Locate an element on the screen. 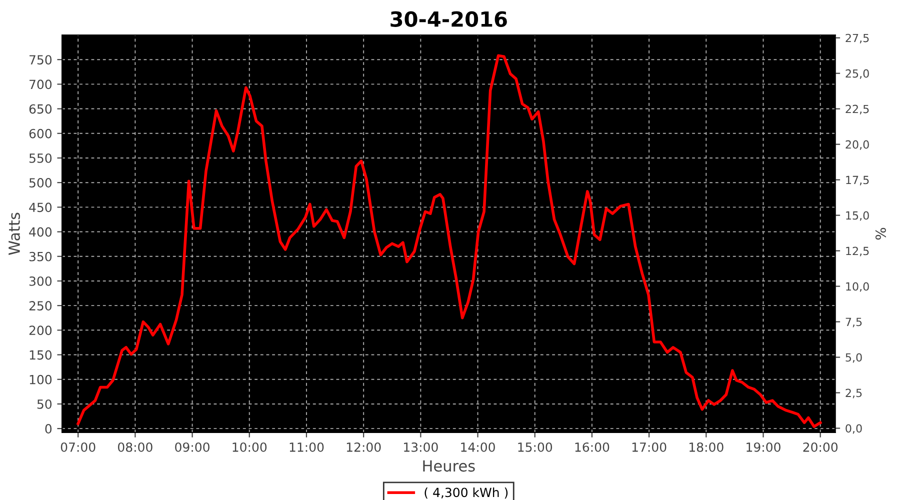 This screenshot has width=900, height=500. y2-axis-title: % is located at coordinates (880, 234).